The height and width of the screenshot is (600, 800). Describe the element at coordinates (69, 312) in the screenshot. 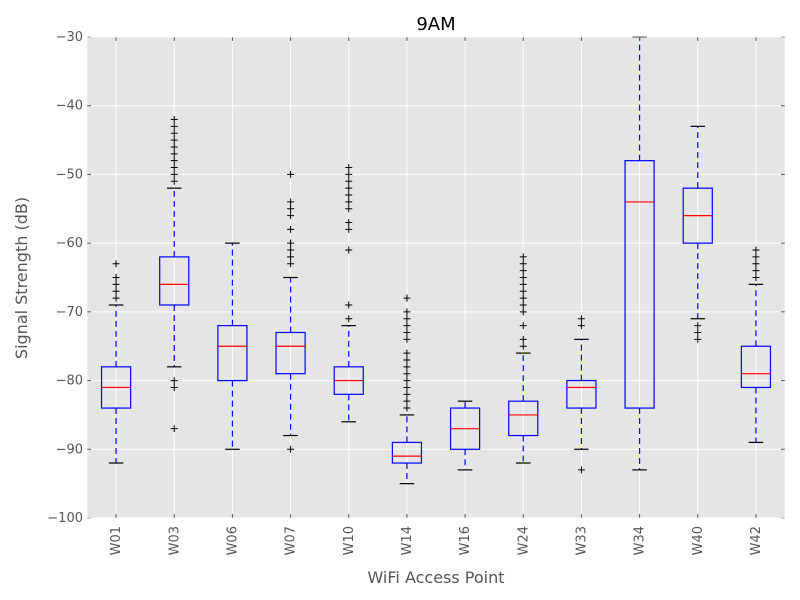

I see `y-tick-label: −70` at that location.